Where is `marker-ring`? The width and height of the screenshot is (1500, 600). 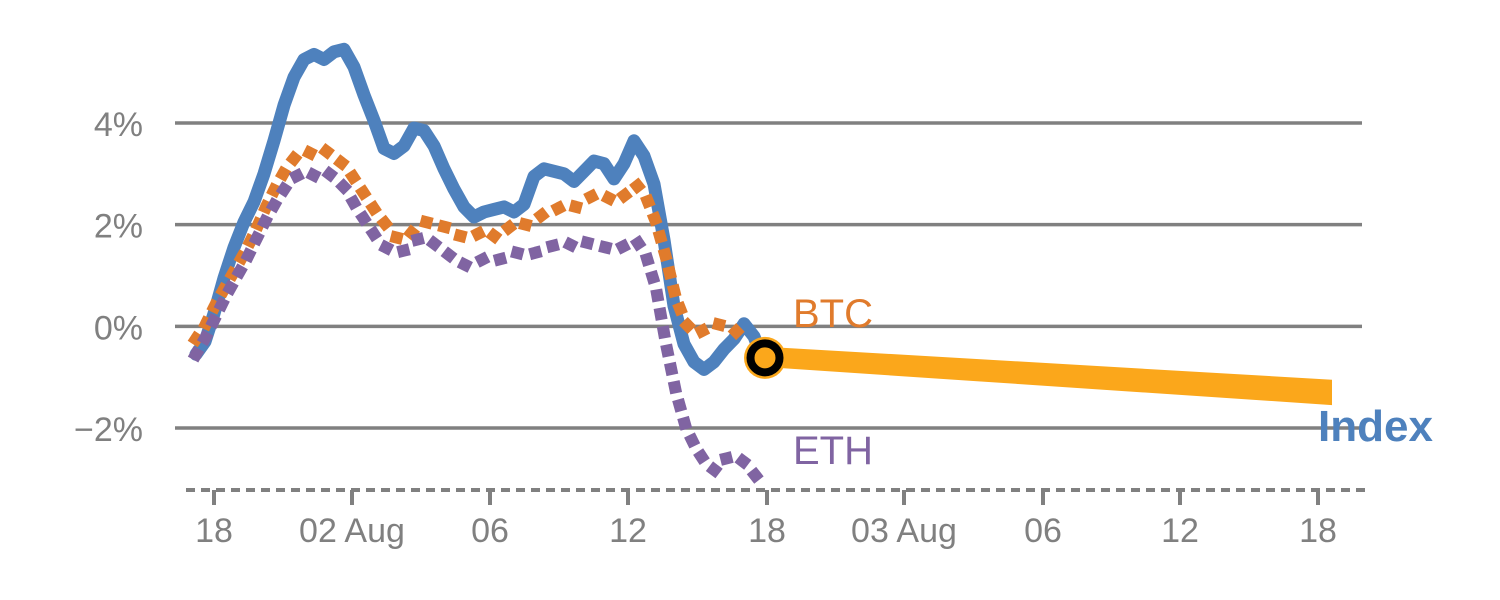 marker-ring is located at coordinates (765, 358).